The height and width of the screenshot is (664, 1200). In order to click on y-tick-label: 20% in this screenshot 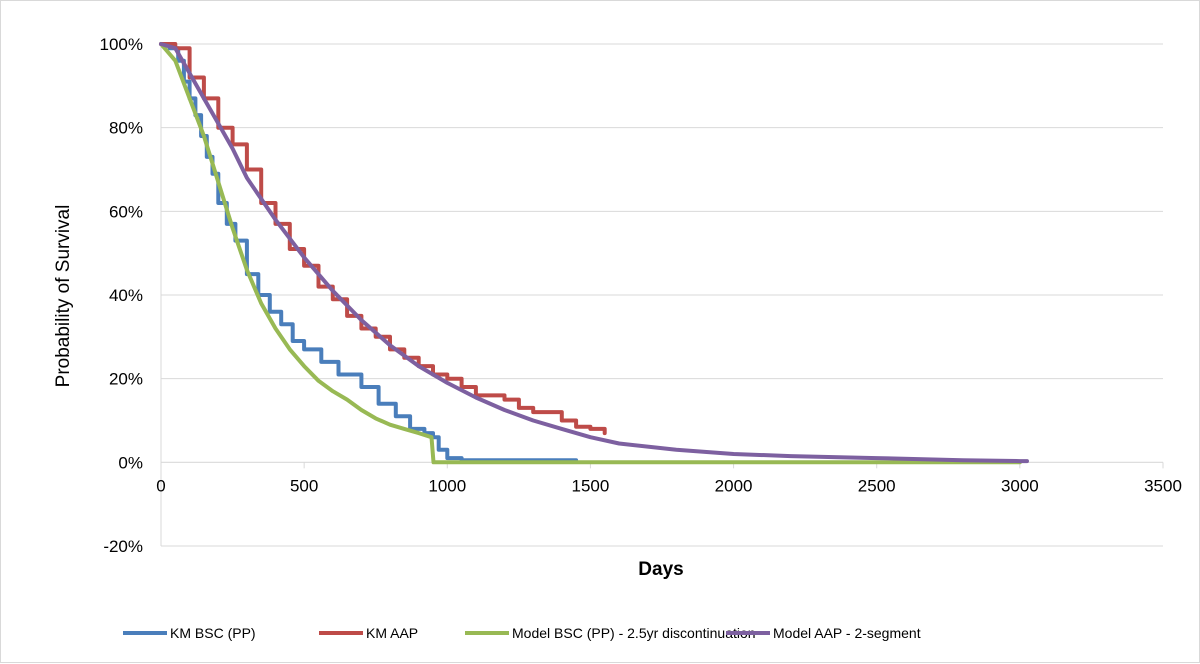, I will do `click(126, 379)`.